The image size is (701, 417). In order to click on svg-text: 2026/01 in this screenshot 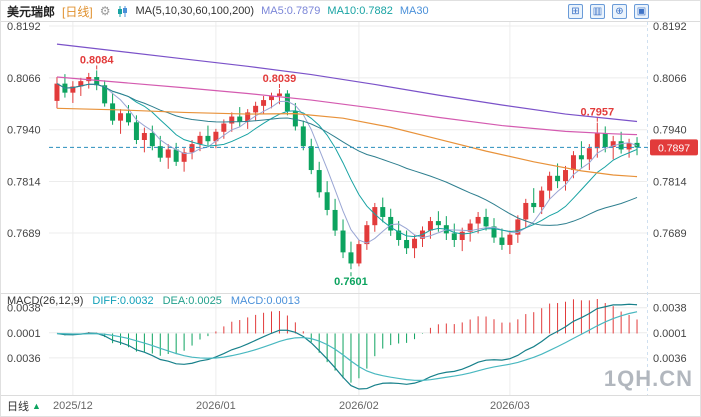, I will do `click(216, 406)`.